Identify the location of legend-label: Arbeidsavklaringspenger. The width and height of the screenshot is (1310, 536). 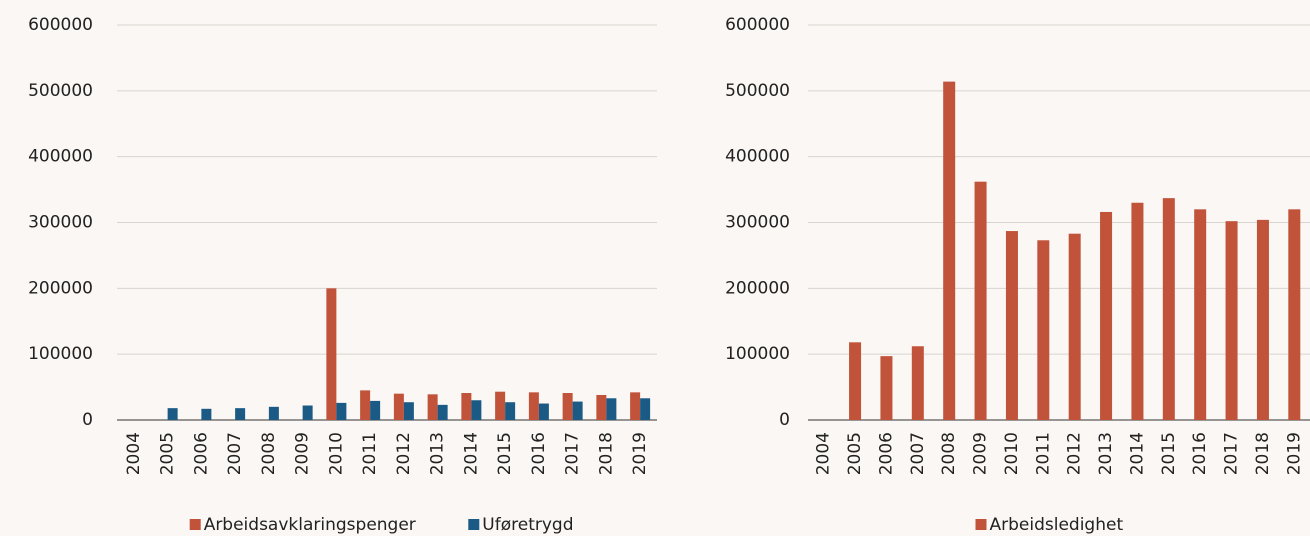
(310, 525).